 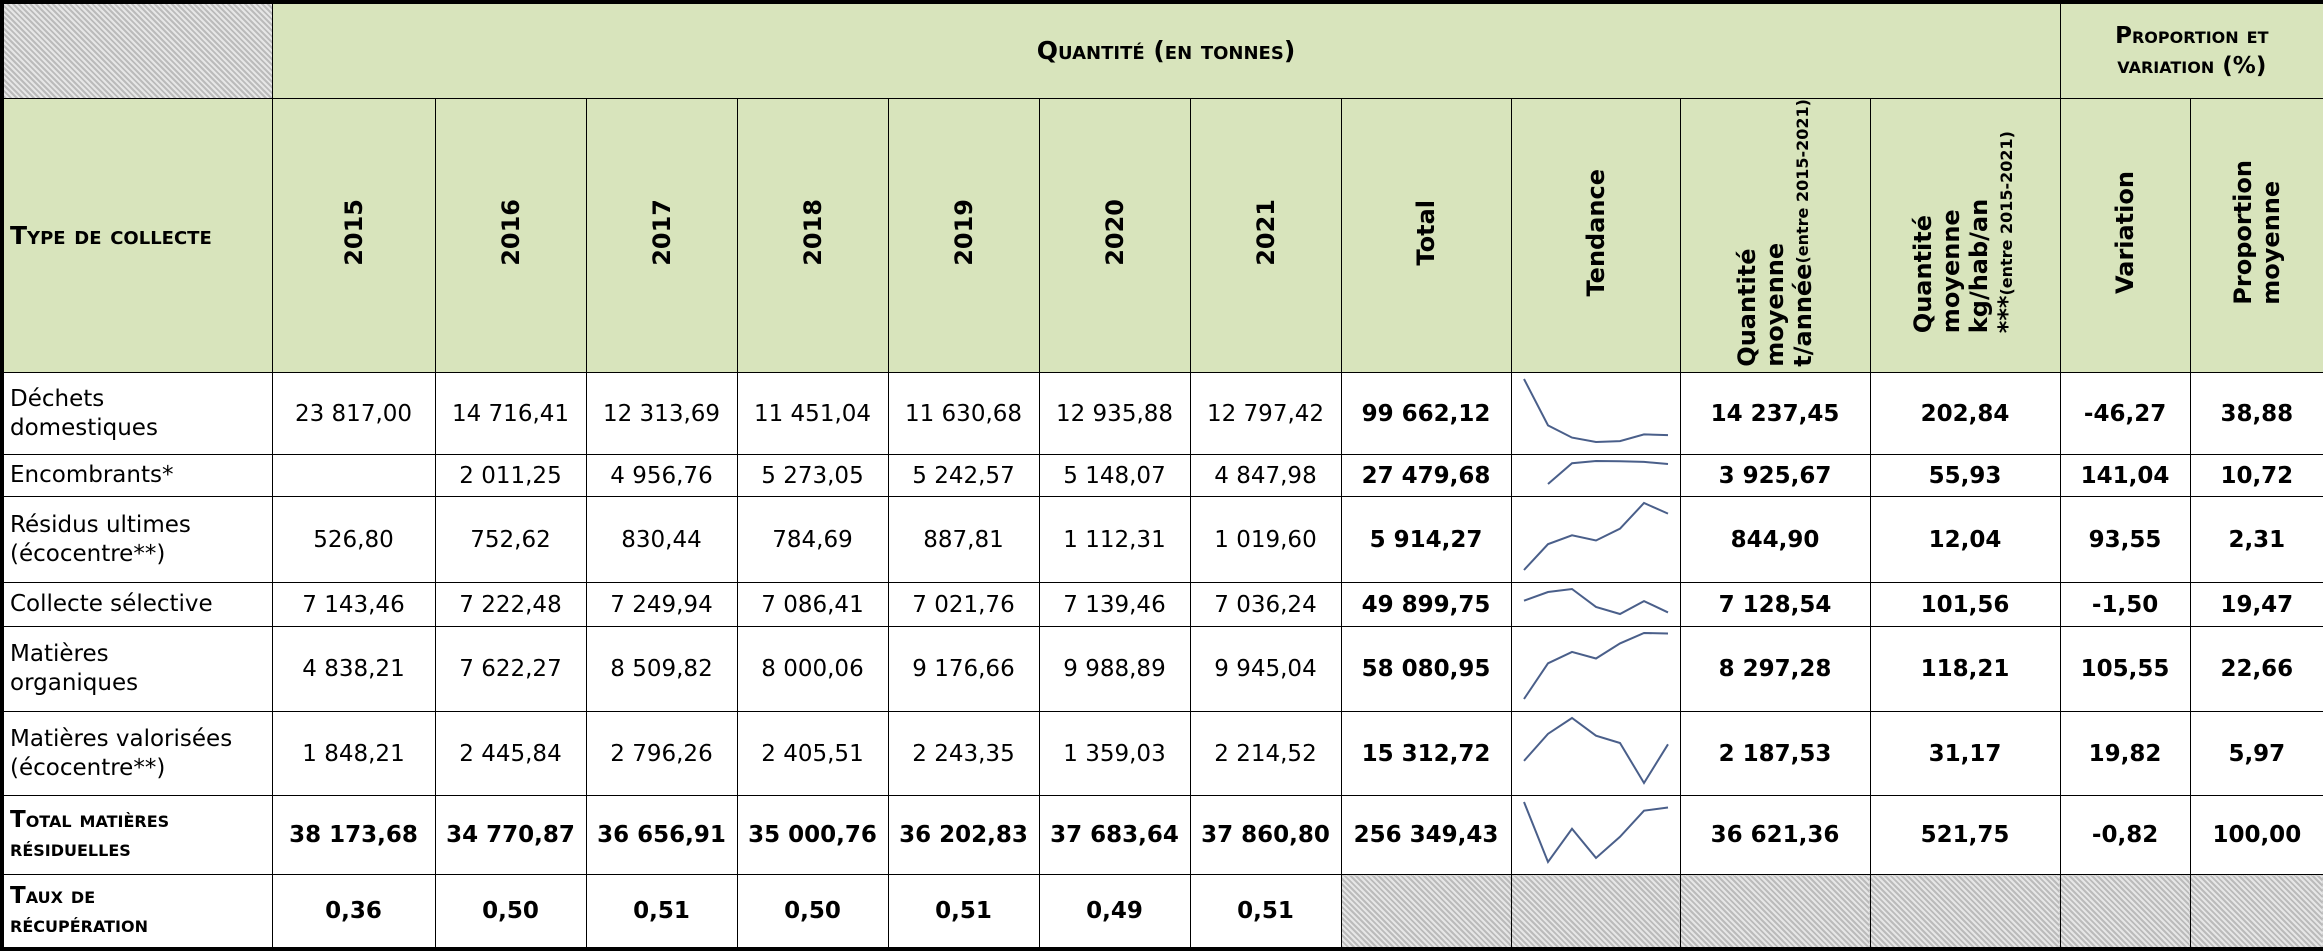 I want to click on cell: 5 242,57, so click(x=963, y=476).